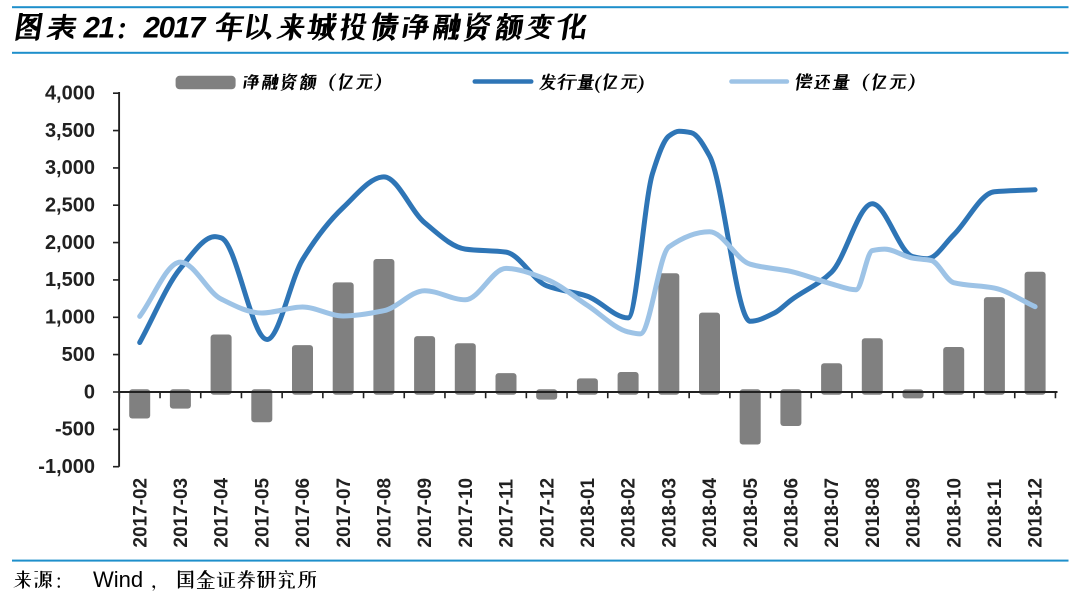 Image resolution: width=1080 pixels, height=594 pixels. What do you see at coordinates (70, 94) in the screenshot?
I see `svg-text: 4,000` at bounding box center [70, 94].